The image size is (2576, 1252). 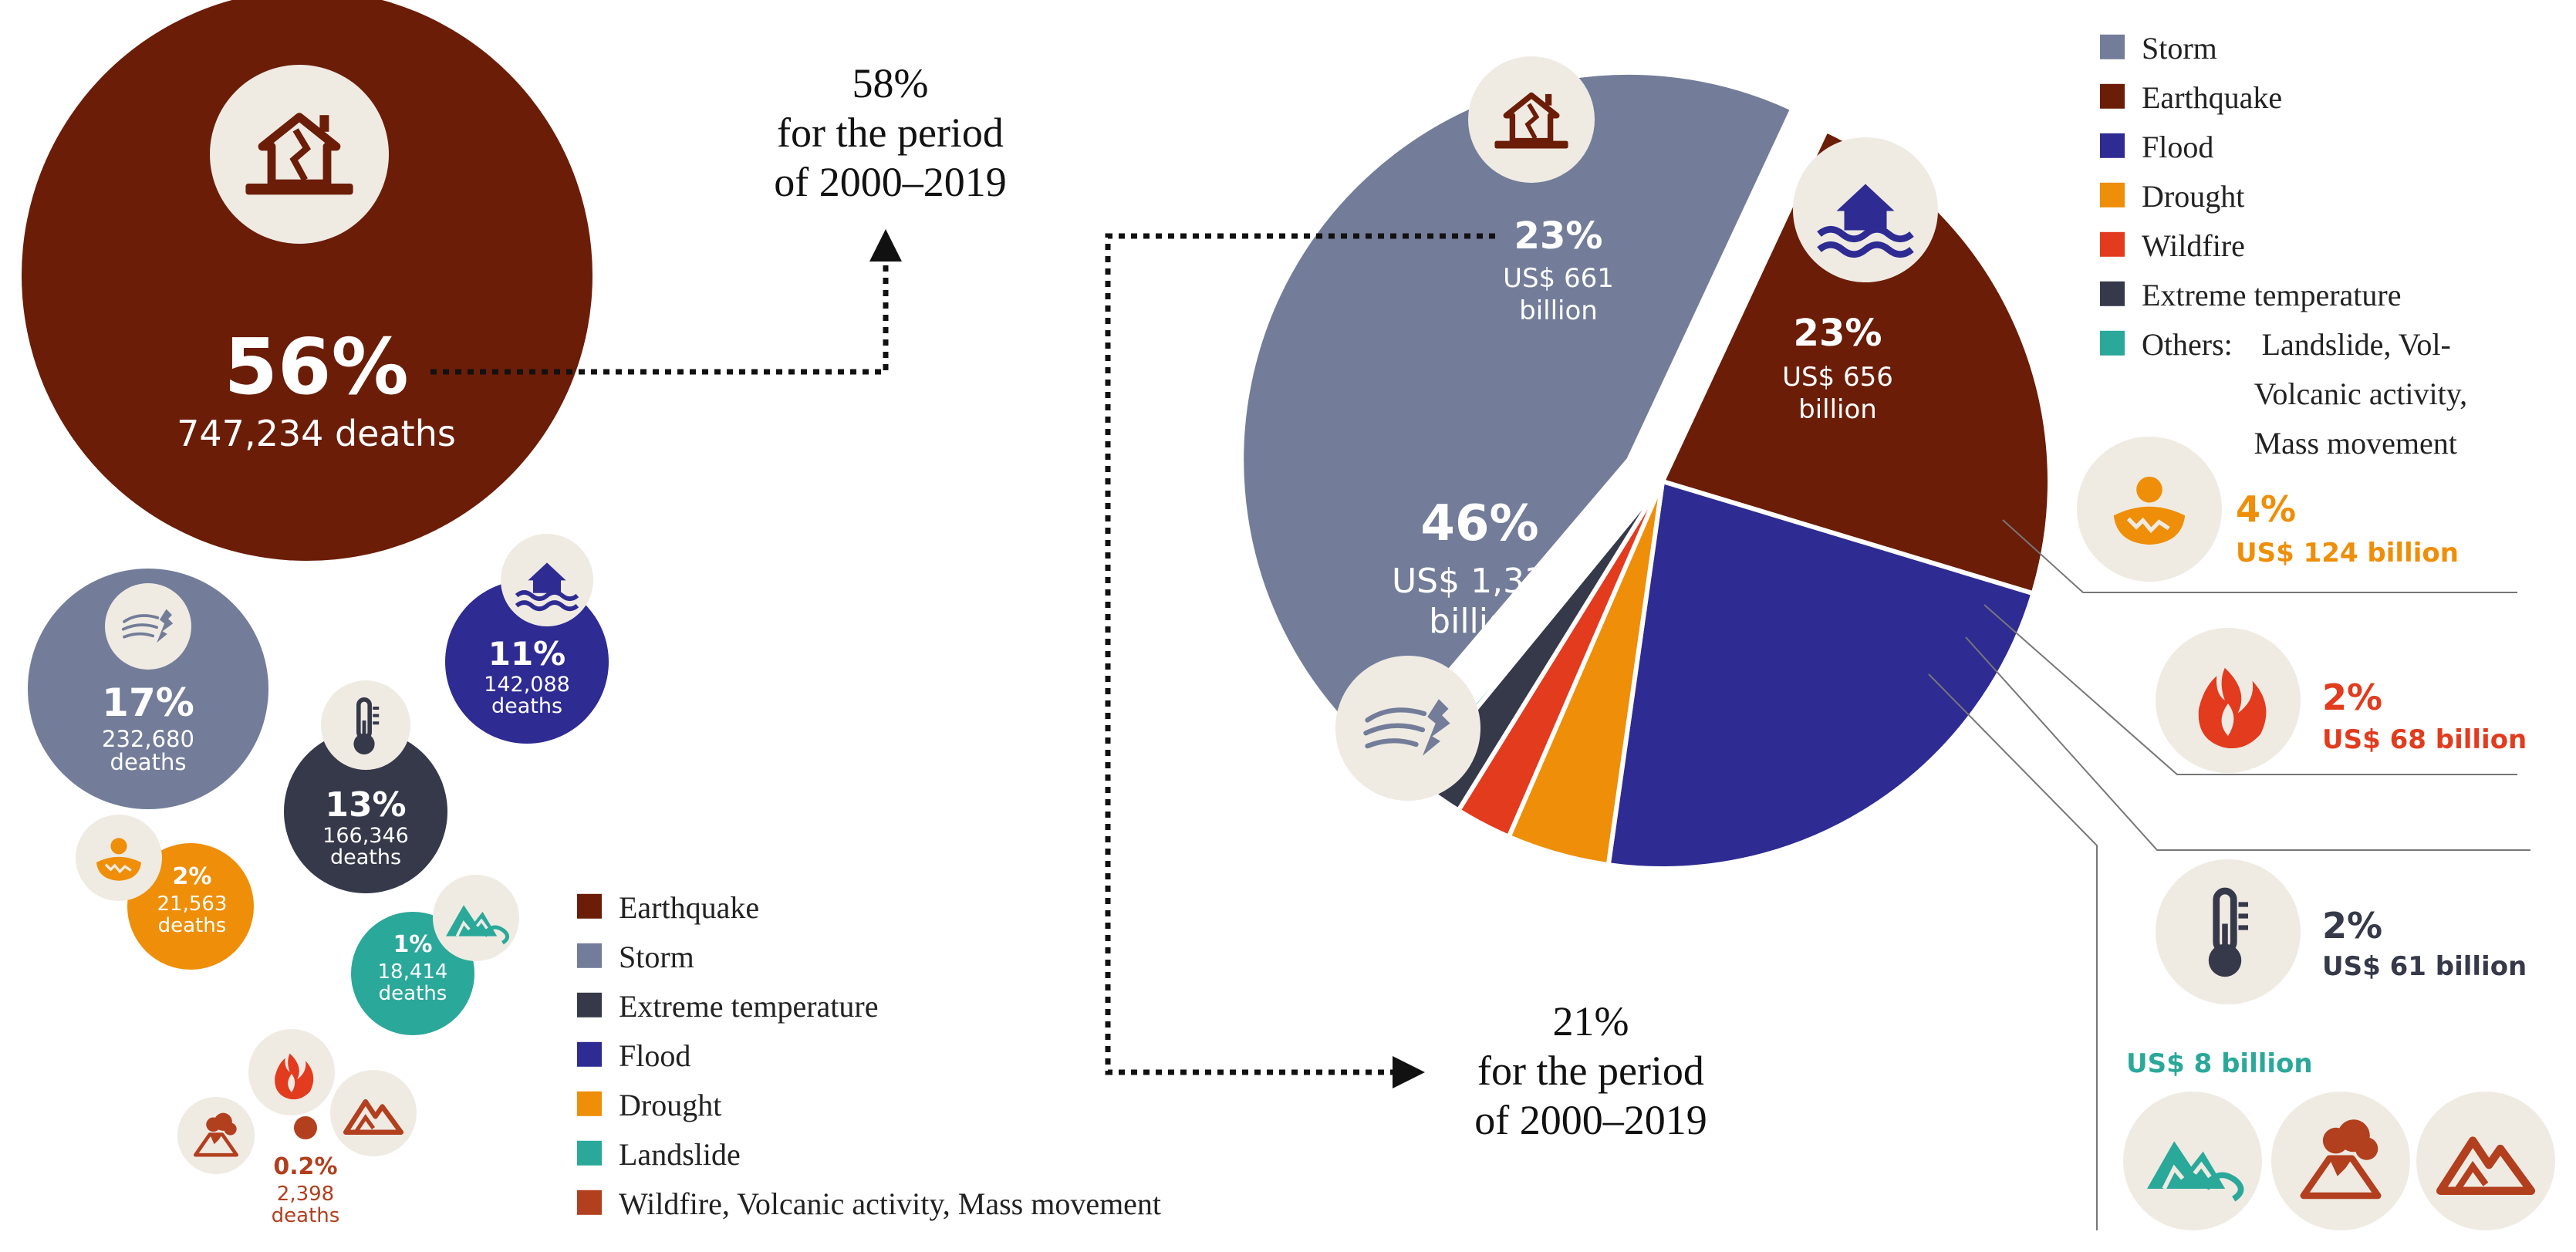 I want to click on pie-label-earthquake-amount-unit: billion, so click(x=1558, y=311).